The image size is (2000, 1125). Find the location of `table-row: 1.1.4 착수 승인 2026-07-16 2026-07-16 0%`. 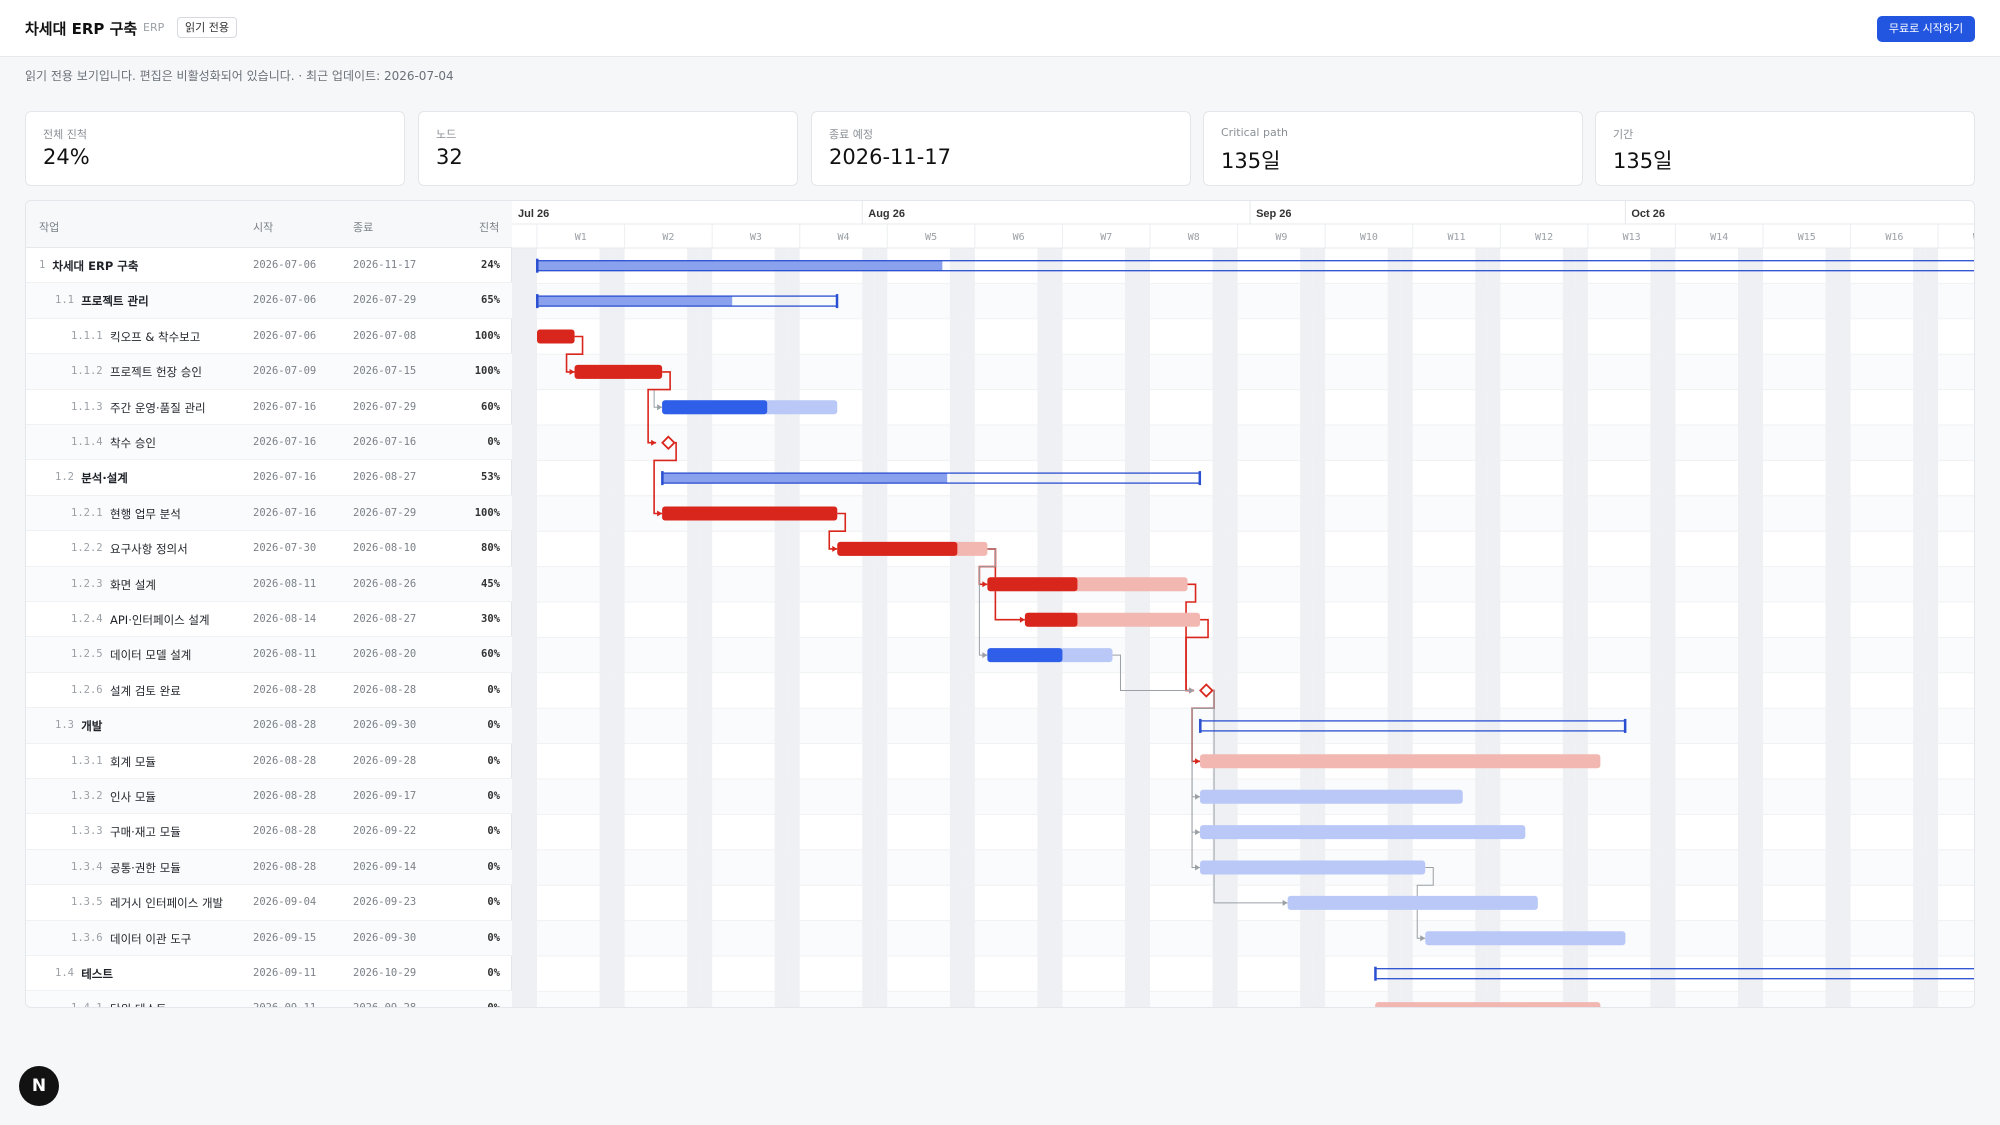

table-row: 1.1.4 착수 승인 2026-07-16 2026-07-16 0% is located at coordinates (269, 443).